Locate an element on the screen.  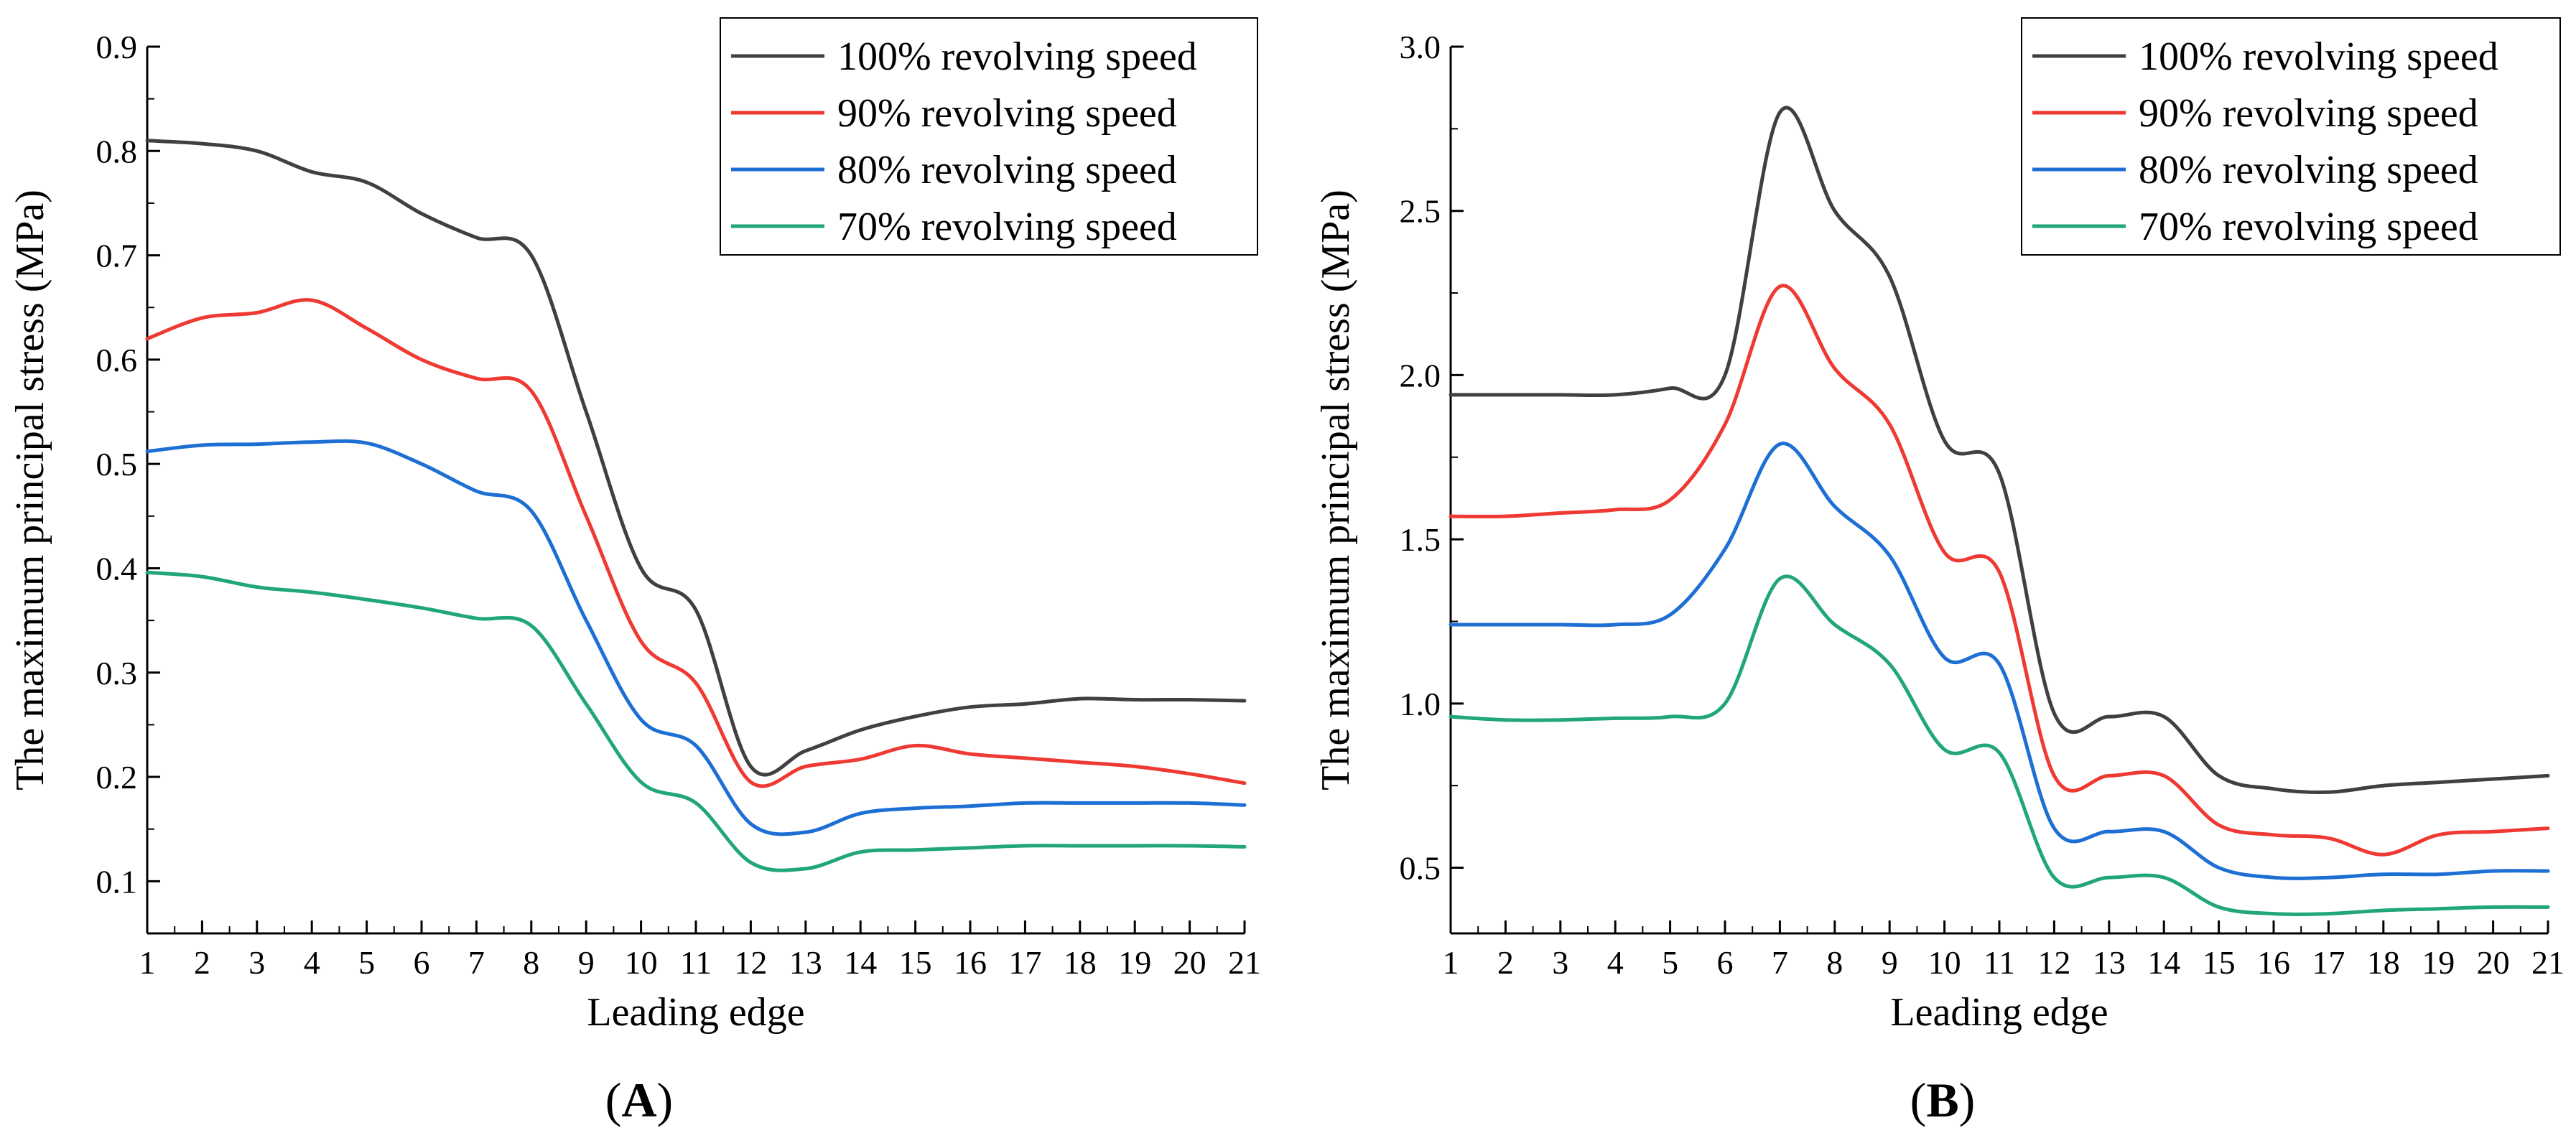
panel-label: (B) is located at coordinates (1943, 1100).